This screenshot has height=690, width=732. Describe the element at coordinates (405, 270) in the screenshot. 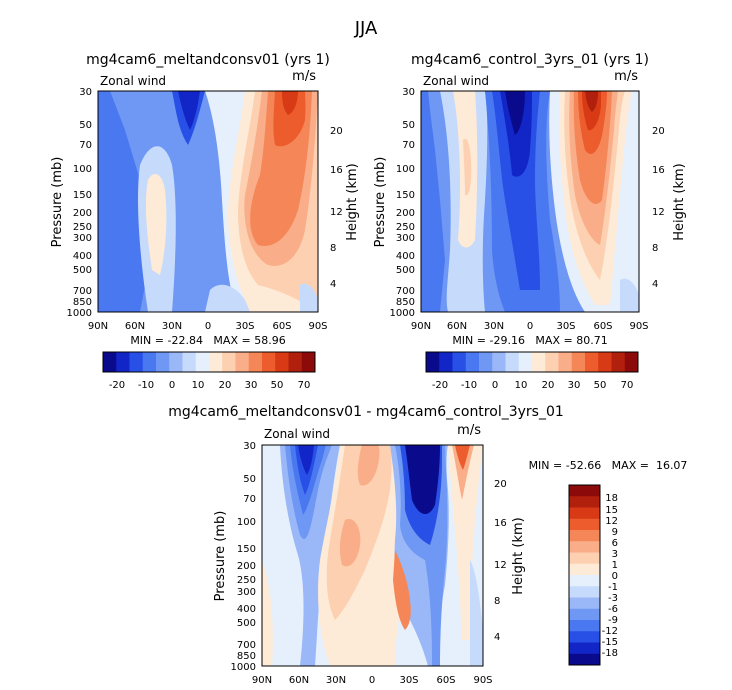

I see `panel-2-ytick: 500` at that location.